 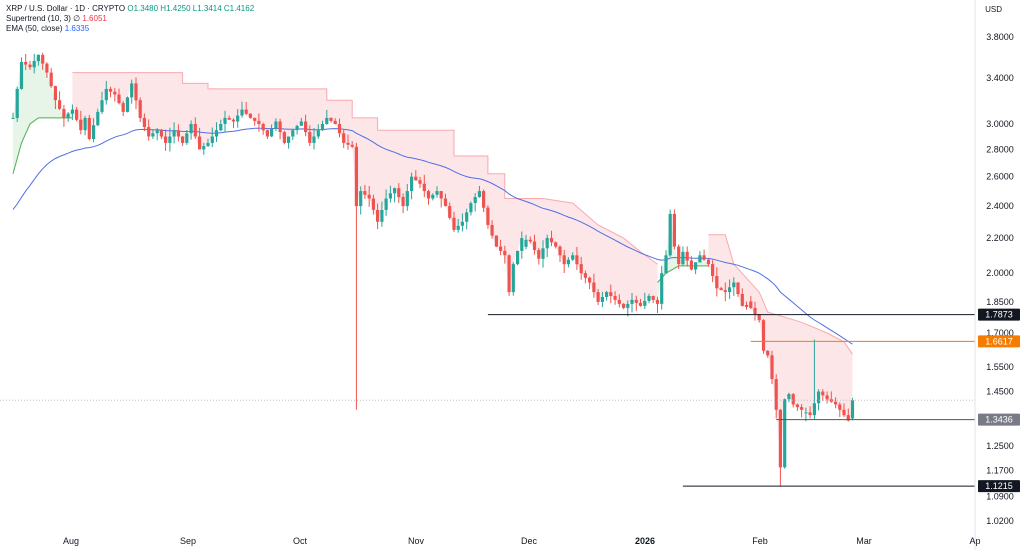 I want to click on ema-label: EMA (50, close), so click(x=34, y=28).